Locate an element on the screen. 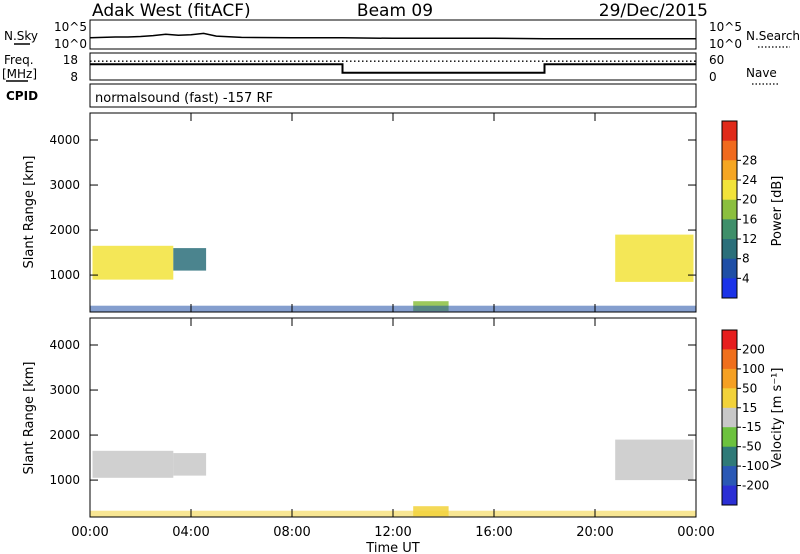  colorbar-tick-label: 50 is located at coordinates (749, 388).